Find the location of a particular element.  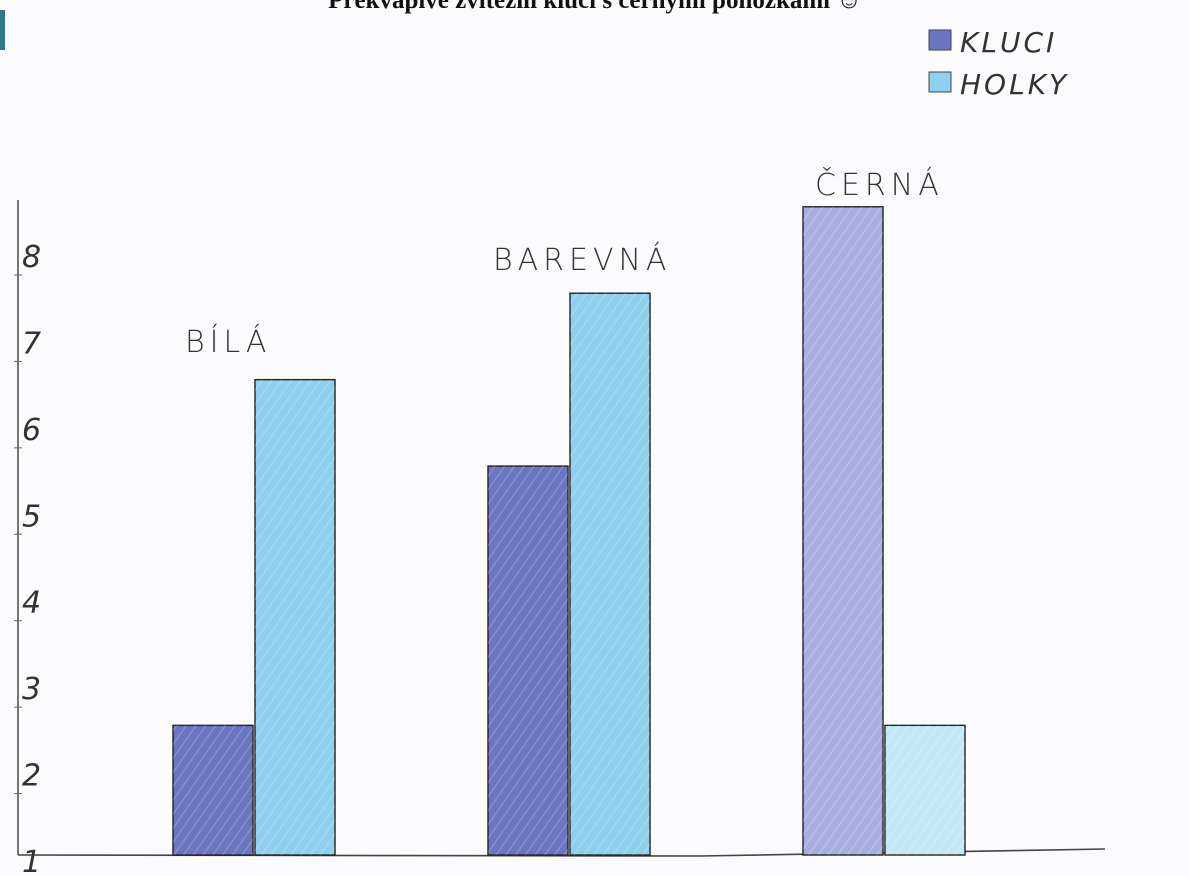

category-label-1: BÍLÁ is located at coordinates (228, 342).